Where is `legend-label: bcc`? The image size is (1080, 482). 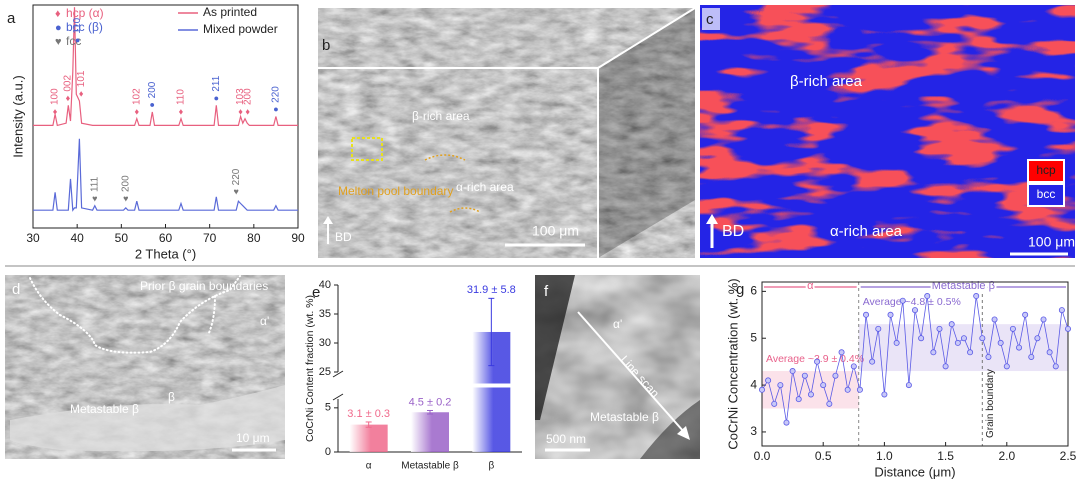 legend-label: bcc is located at coordinates (1046, 194).